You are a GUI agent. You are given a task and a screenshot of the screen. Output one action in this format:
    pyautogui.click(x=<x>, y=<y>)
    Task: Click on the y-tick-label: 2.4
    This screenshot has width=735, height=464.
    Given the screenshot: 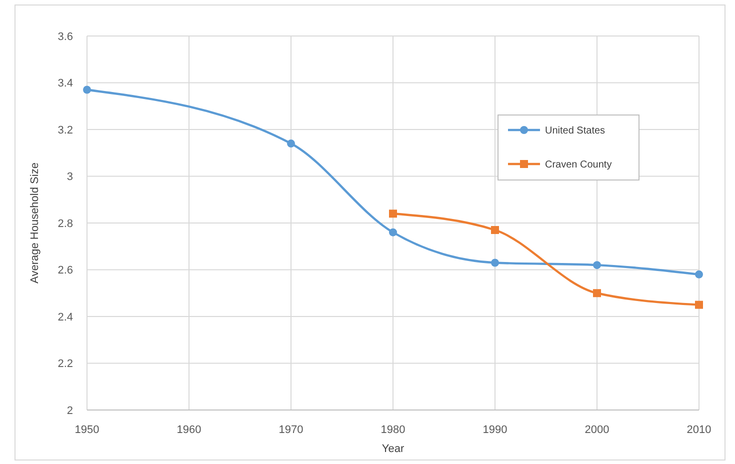 What is the action you would take?
    pyautogui.click(x=65, y=317)
    